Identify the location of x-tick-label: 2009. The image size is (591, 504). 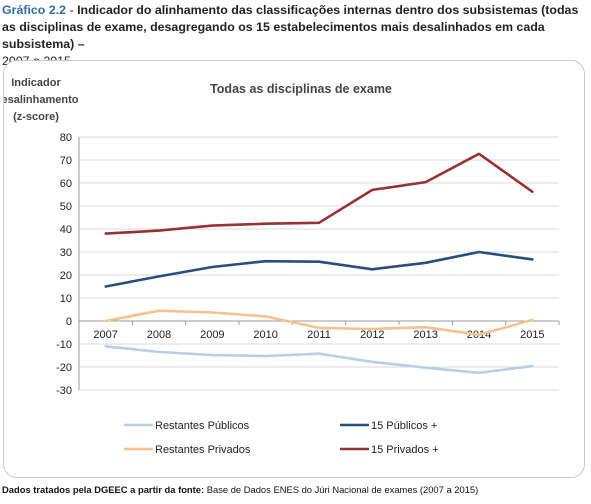
(212, 335).